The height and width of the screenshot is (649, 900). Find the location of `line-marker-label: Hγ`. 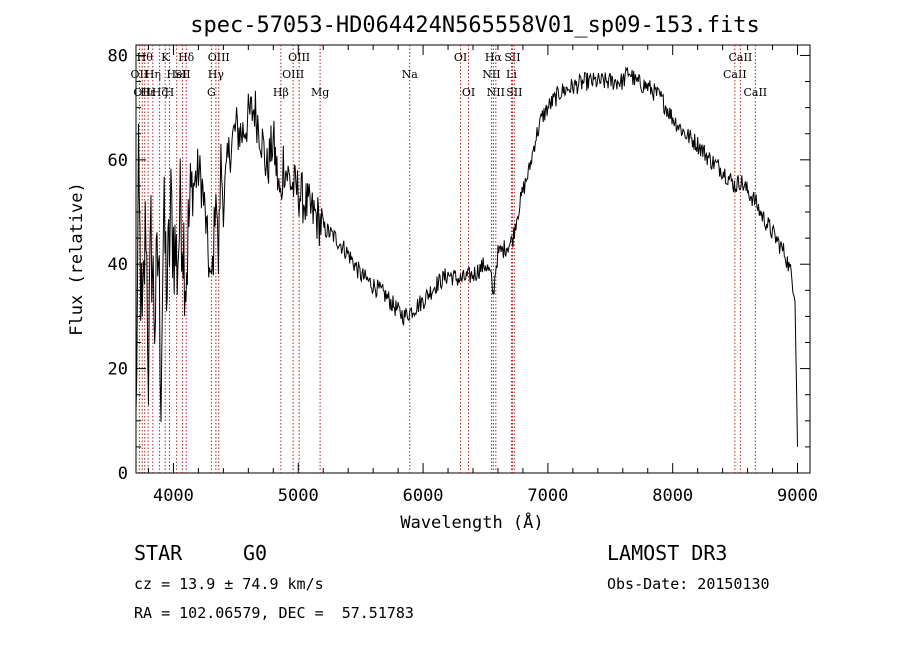

line-marker-label: Hγ is located at coordinates (216, 74).